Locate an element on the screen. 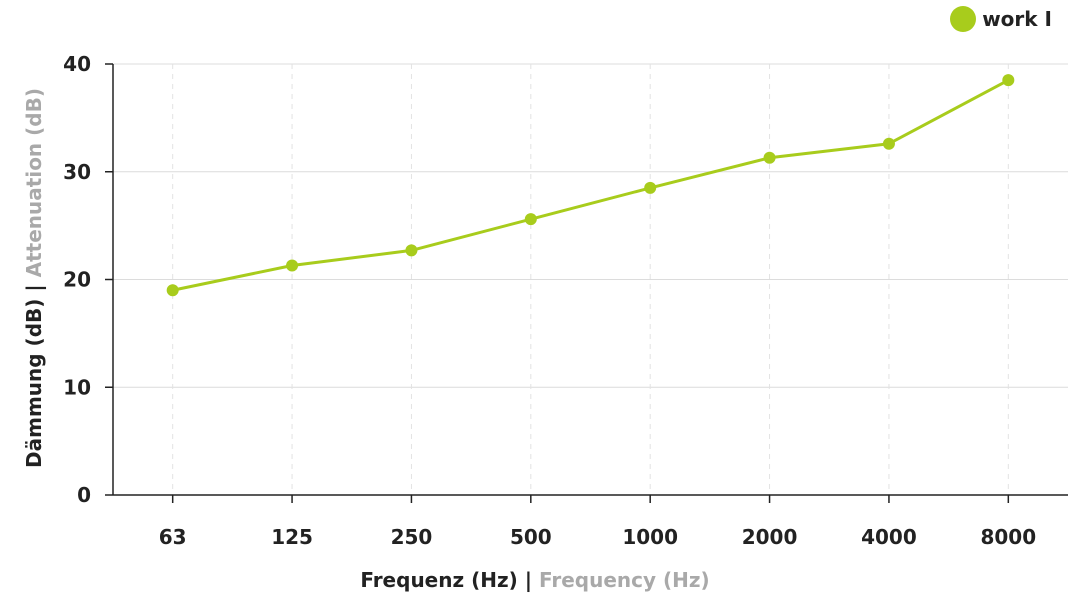 The width and height of the screenshot is (1070, 603). legend-marker is located at coordinates (963, 19).